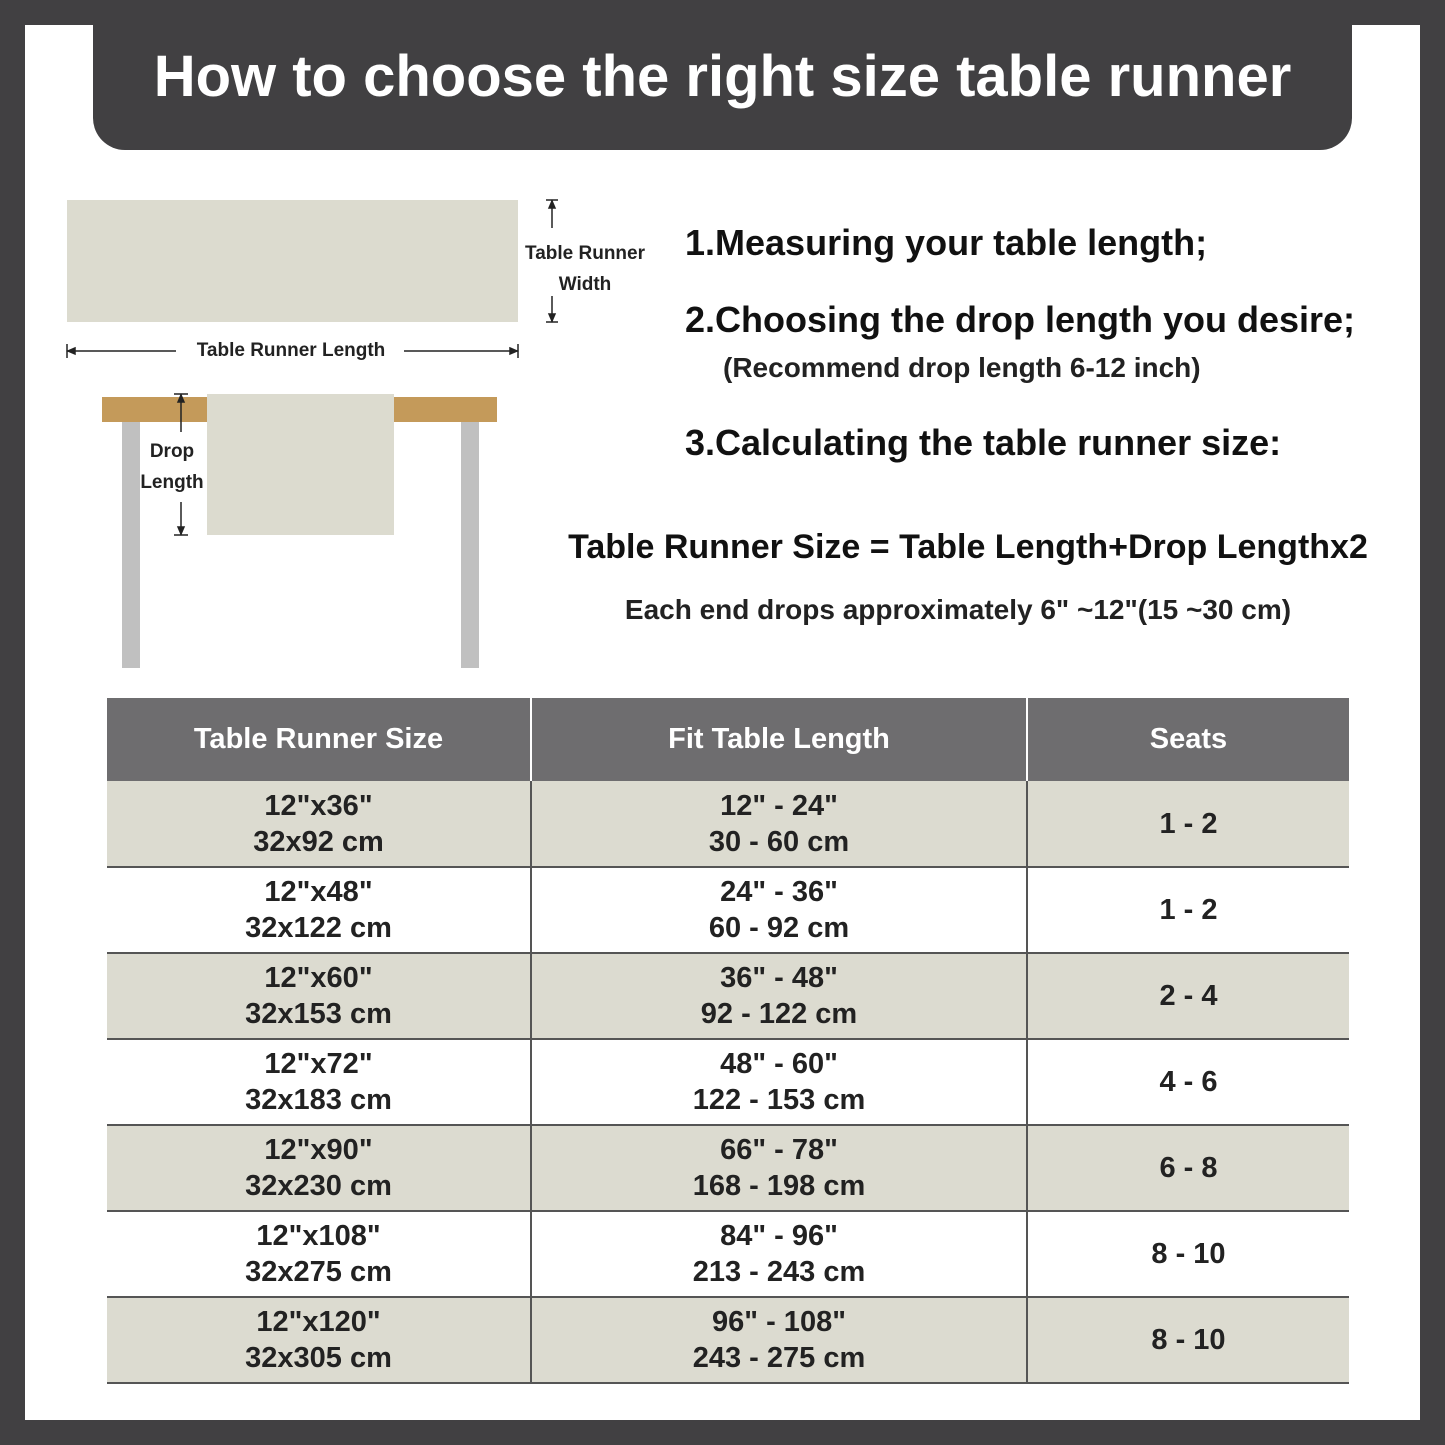 This screenshot has width=1445, height=1445. I want to click on length-cell: 12" - 24" 30 - 60 cm, so click(779, 824).